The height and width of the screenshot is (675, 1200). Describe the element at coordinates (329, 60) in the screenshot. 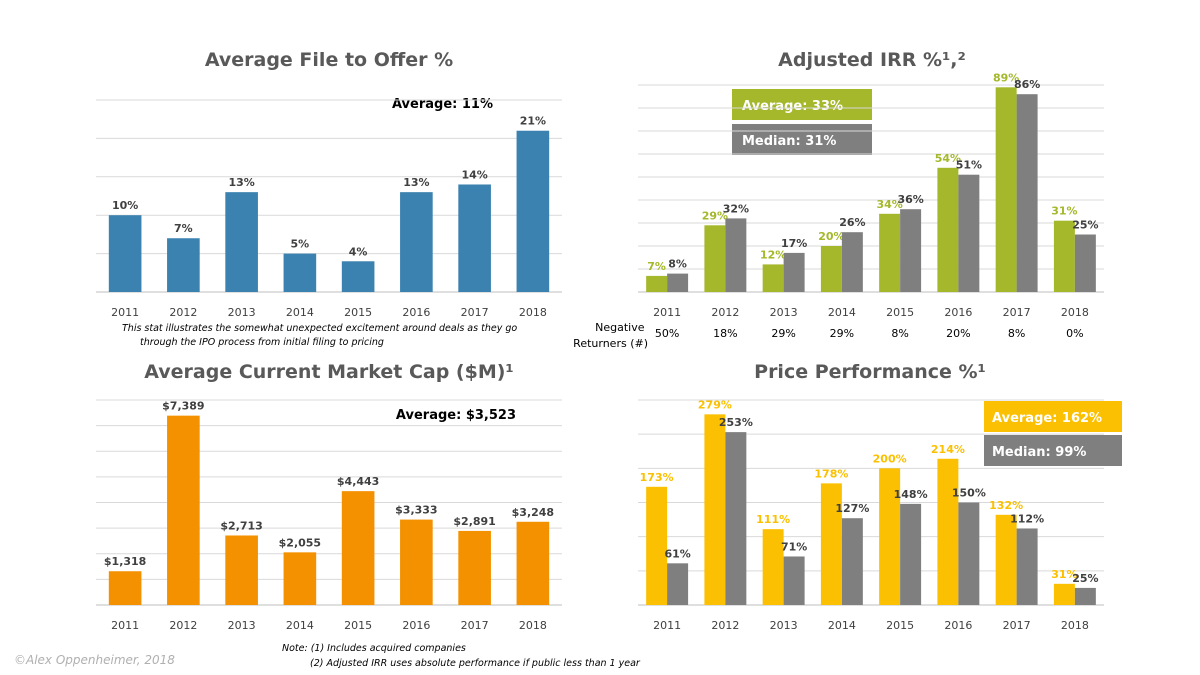

I see `chart-title-file-to-offer: Average File to Offer %` at that location.